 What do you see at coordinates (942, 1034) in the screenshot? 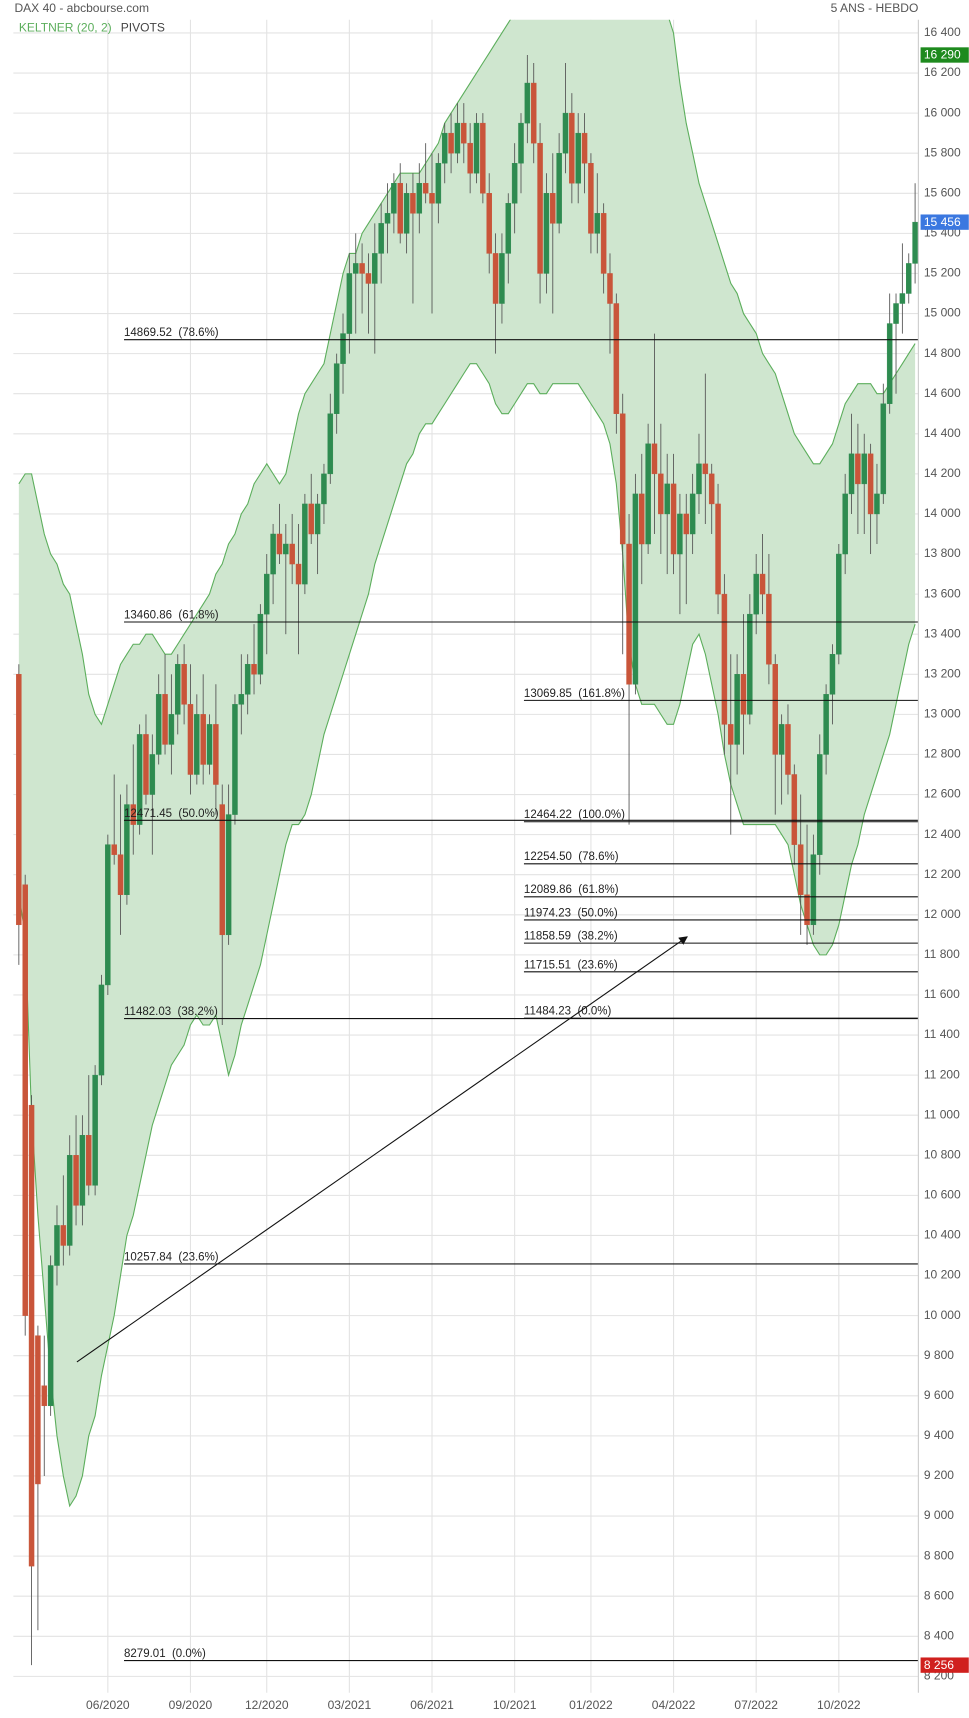
I see `y-tick-label: 11 400` at bounding box center [942, 1034].